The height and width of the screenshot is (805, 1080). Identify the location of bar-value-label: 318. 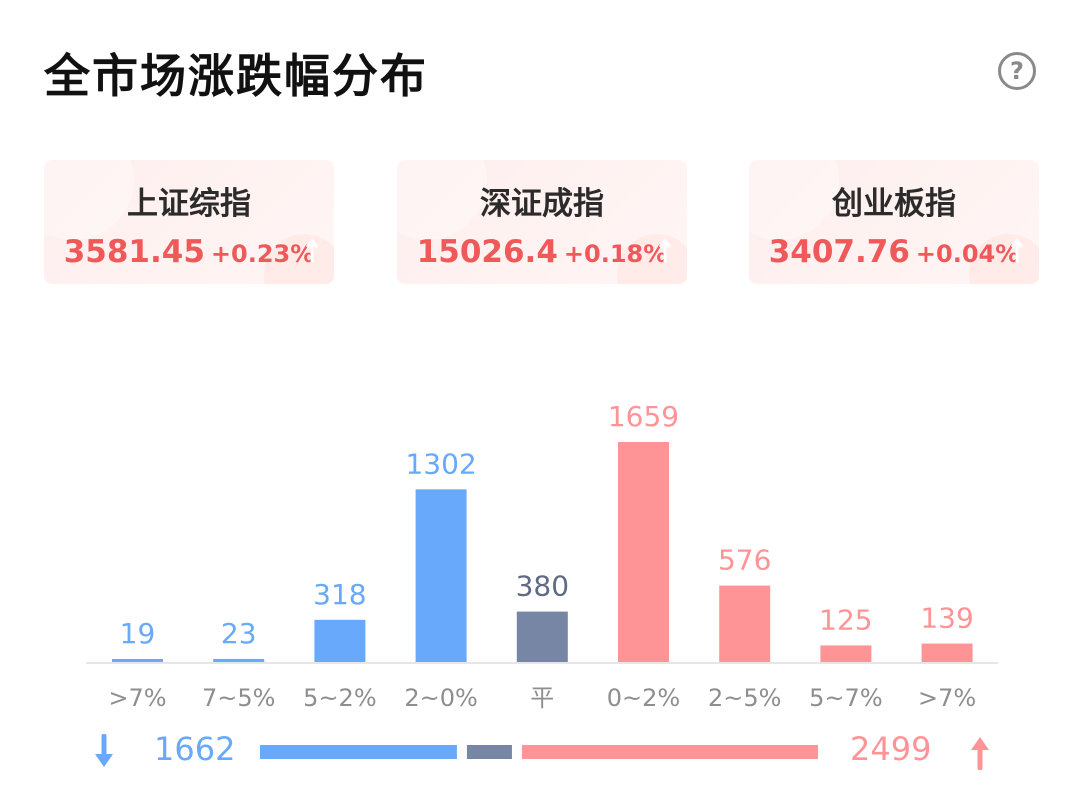
(339, 594).